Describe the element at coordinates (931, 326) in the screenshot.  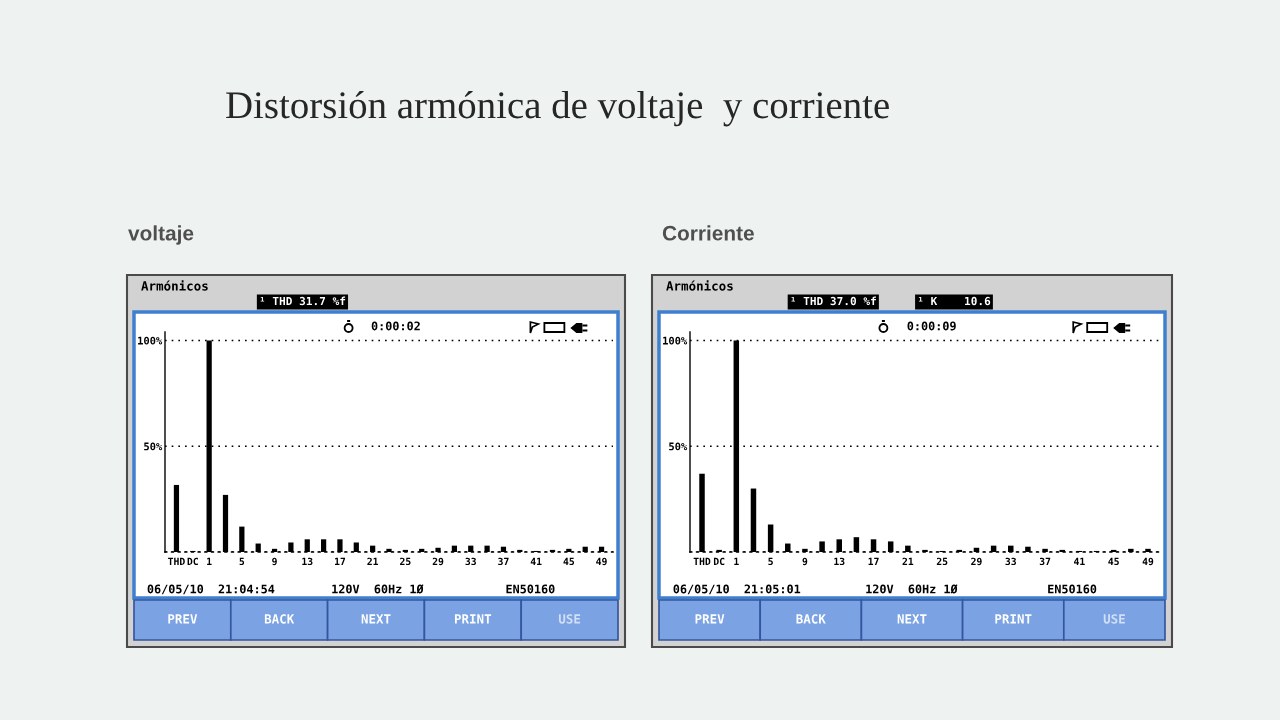
I see `text: 0:00:09` at that location.